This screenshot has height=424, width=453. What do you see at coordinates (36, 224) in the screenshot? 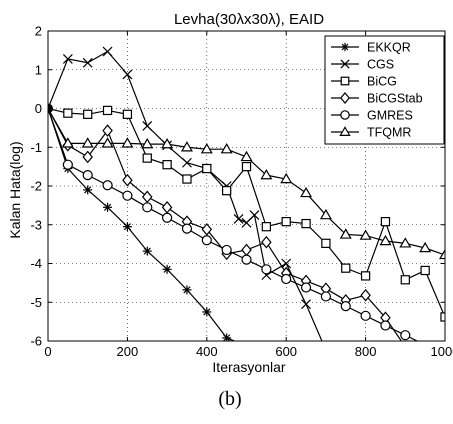
I see `y-tick-label: -3` at bounding box center [36, 224].